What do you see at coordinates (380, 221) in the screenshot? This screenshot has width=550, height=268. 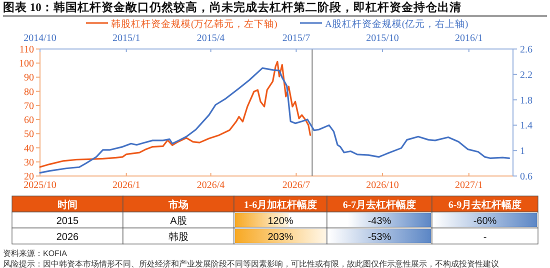 I see `text: -43%` at bounding box center [380, 221].